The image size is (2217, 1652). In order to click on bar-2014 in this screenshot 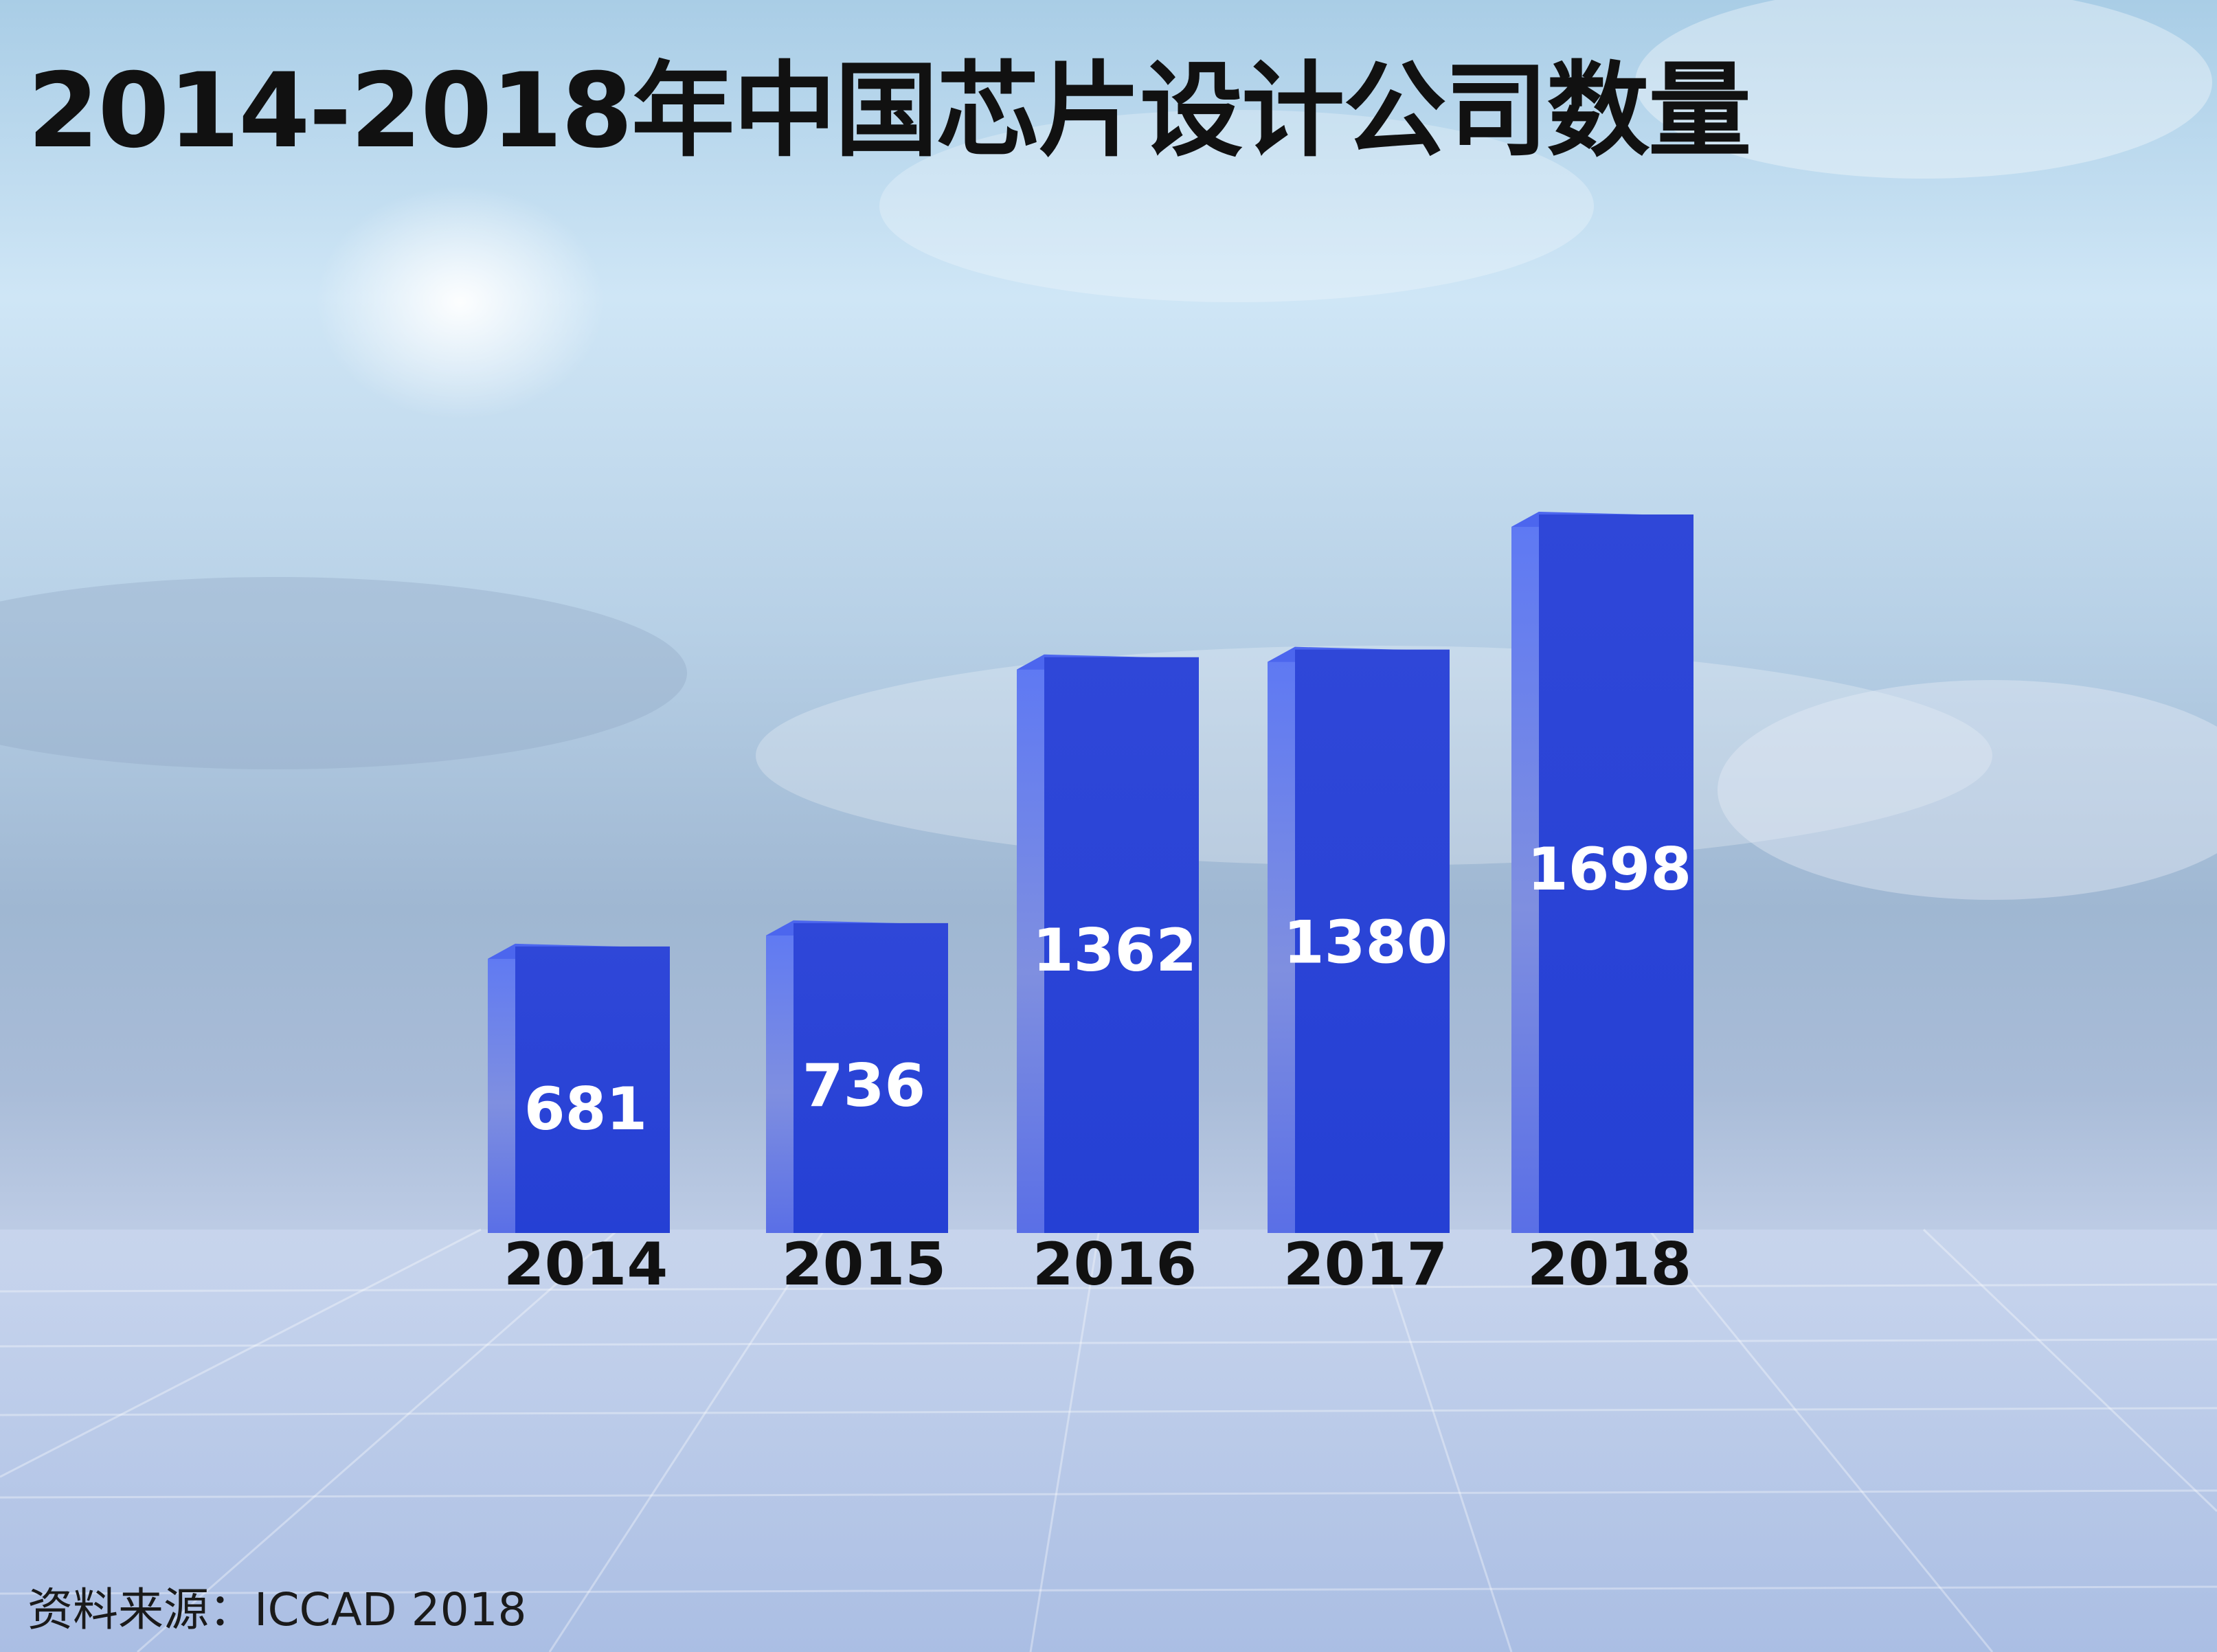, I will do `click(592, 1089)`.